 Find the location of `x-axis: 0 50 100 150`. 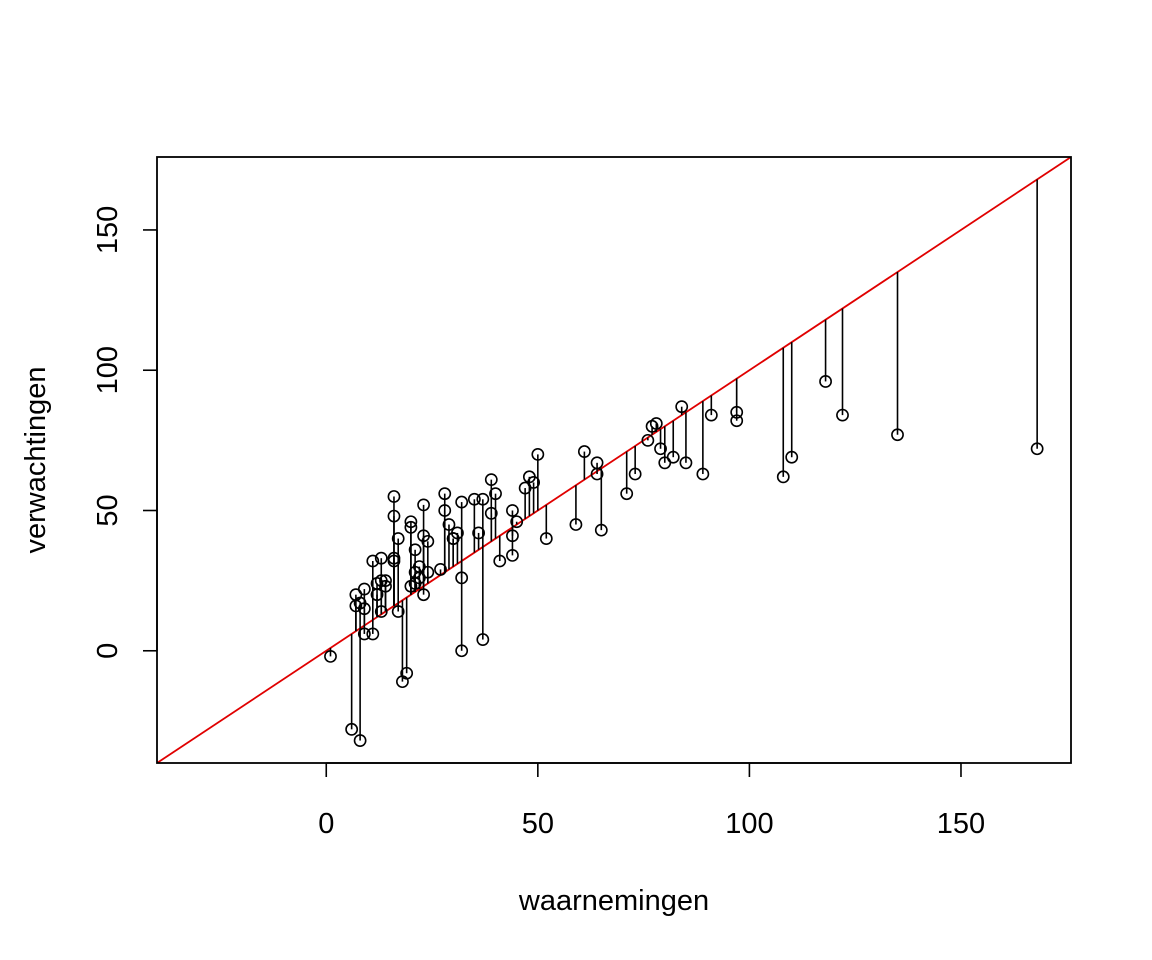

x-axis: 0 50 100 150 is located at coordinates (651, 801).